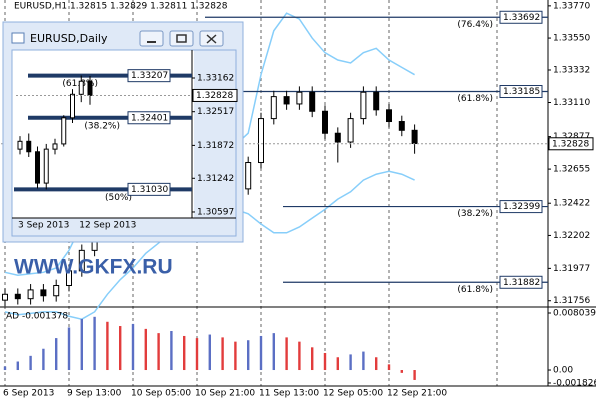 The width and height of the screenshot is (596, 400). What do you see at coordinates (215, 179) in the screenshot?
I see `y-tick-label: 1.31242` at bounding box center [215, 179].